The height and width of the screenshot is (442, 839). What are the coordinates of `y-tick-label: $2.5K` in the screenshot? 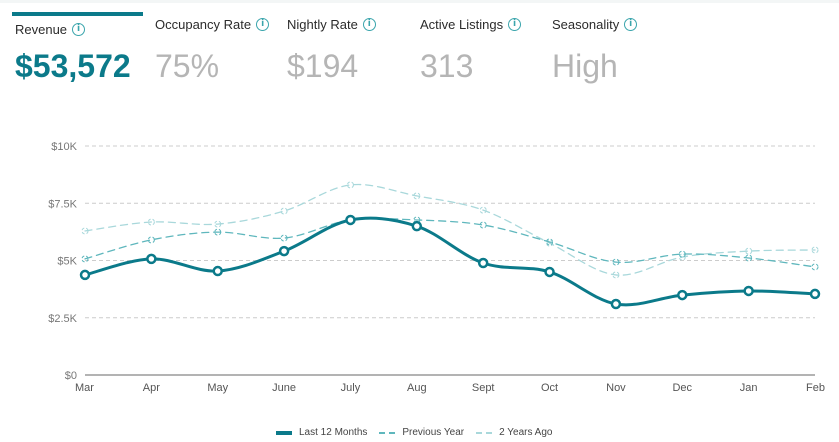 It's located at (62, 319).